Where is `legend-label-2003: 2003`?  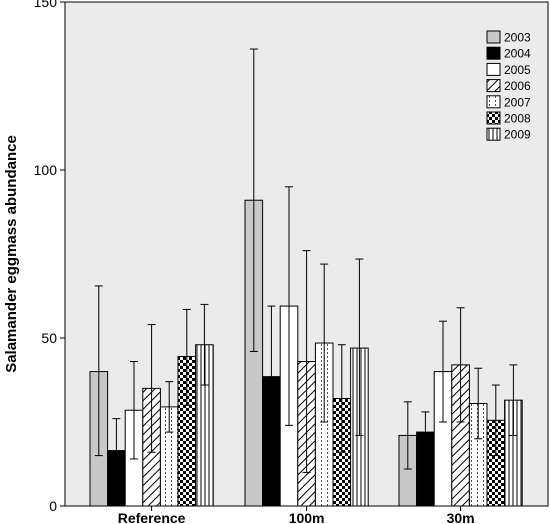 legend-label-2003: 2003 is located at coordinates (517, 38).